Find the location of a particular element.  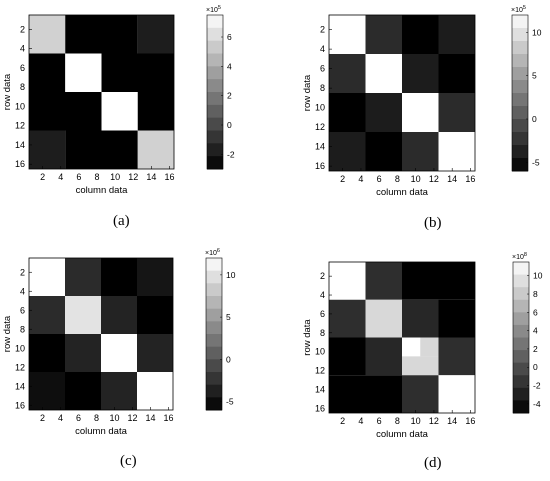

colorbar-multiplier: ×10⁵ is located at coordinates (518, 9).